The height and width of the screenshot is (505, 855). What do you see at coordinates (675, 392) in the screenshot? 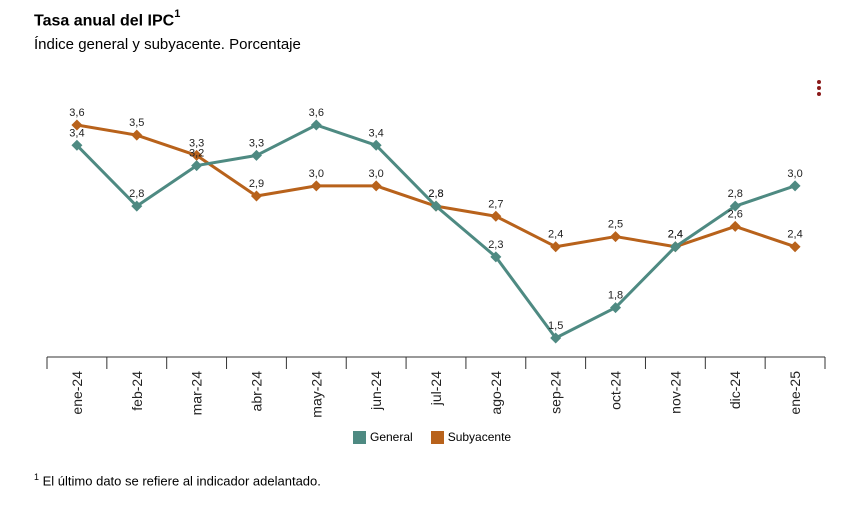
I see `x-tick-label: nov-24` at bounding box center [675, 392].